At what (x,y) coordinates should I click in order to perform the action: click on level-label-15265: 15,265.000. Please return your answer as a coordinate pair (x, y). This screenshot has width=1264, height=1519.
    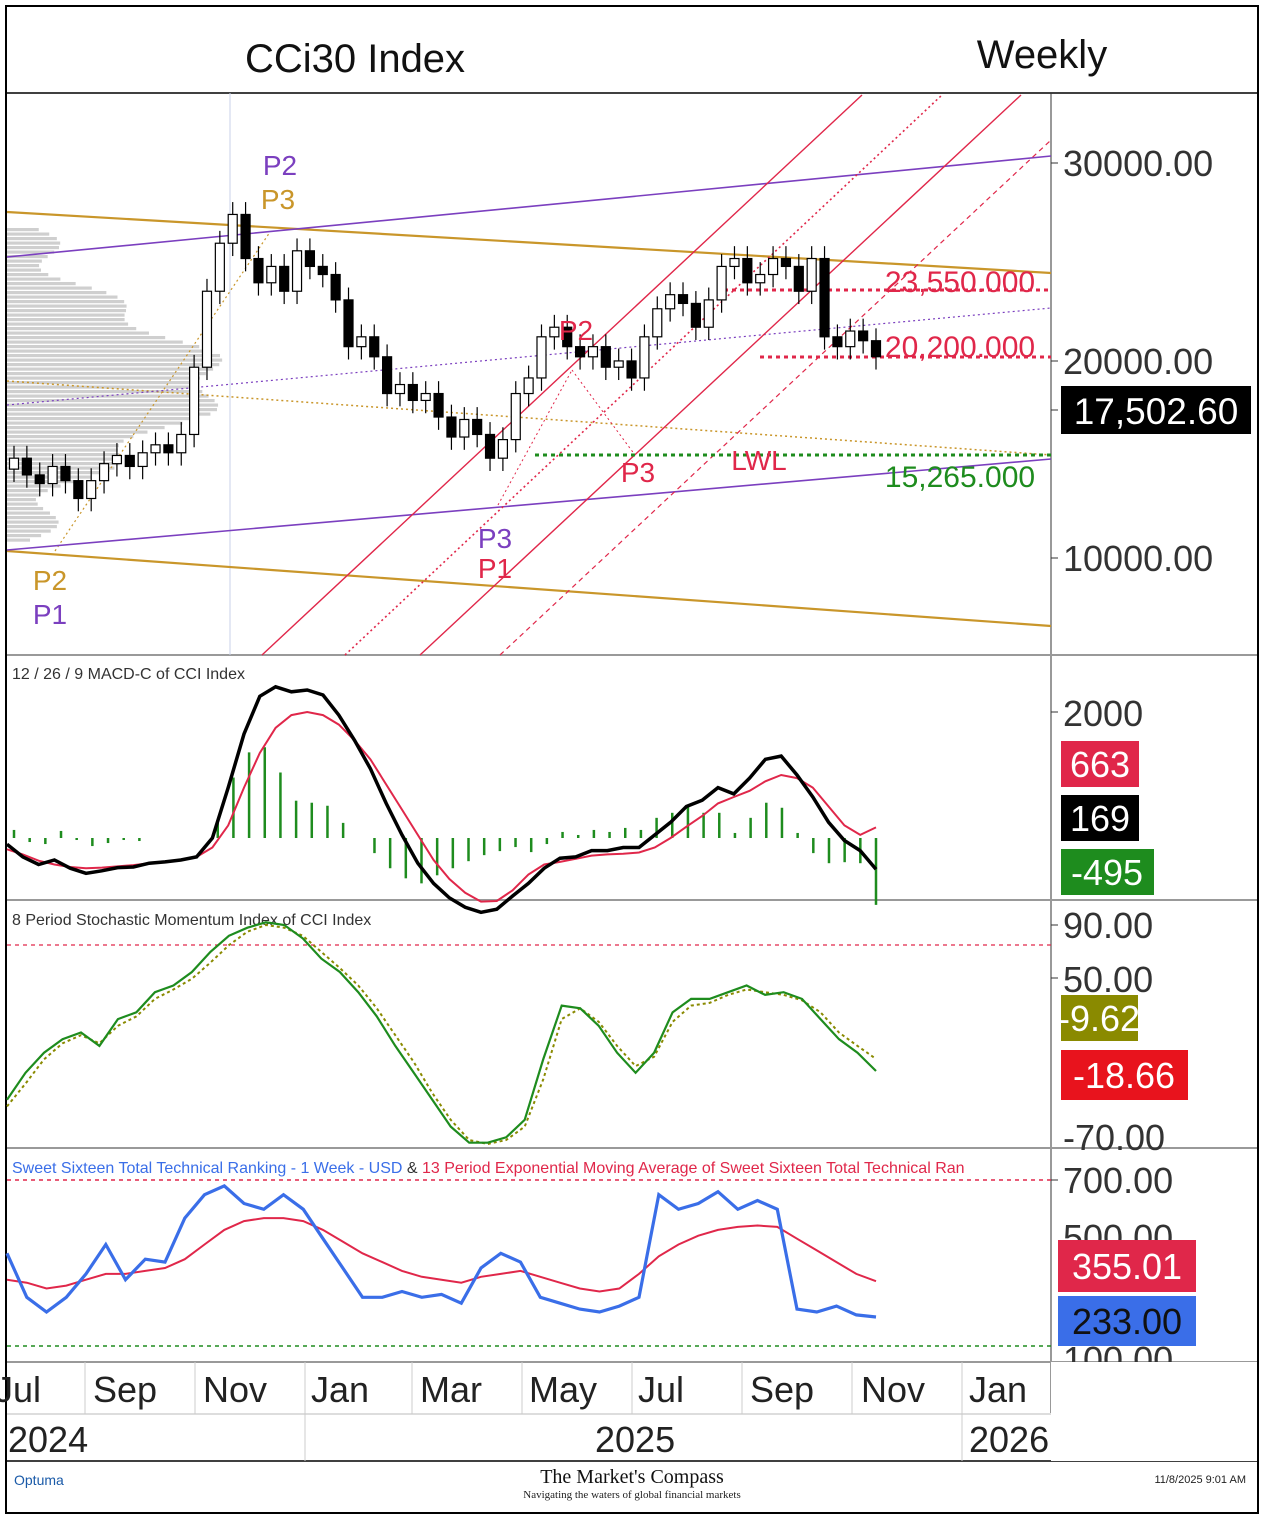
    Looking at the image, I should click on (960, 477).